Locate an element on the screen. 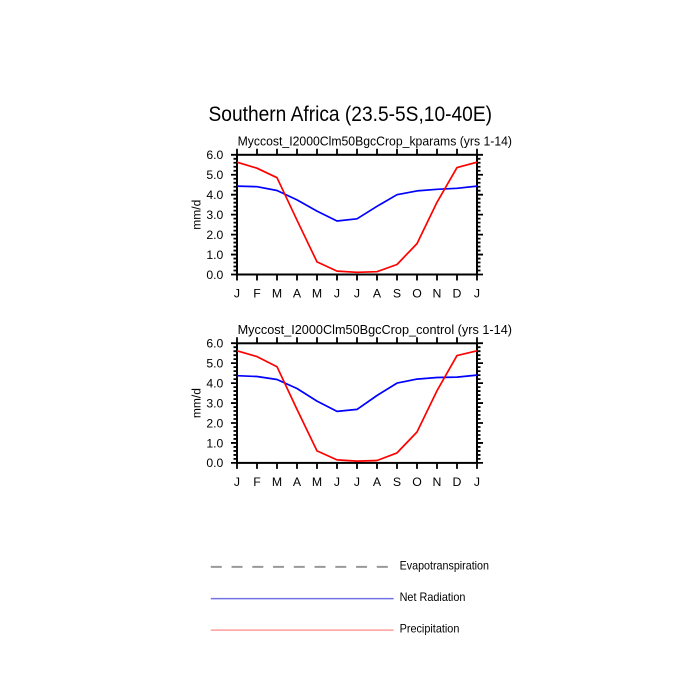 The image size is (700, 700). svg-text: Evapotranspiration is located at coordinates (444, 565).